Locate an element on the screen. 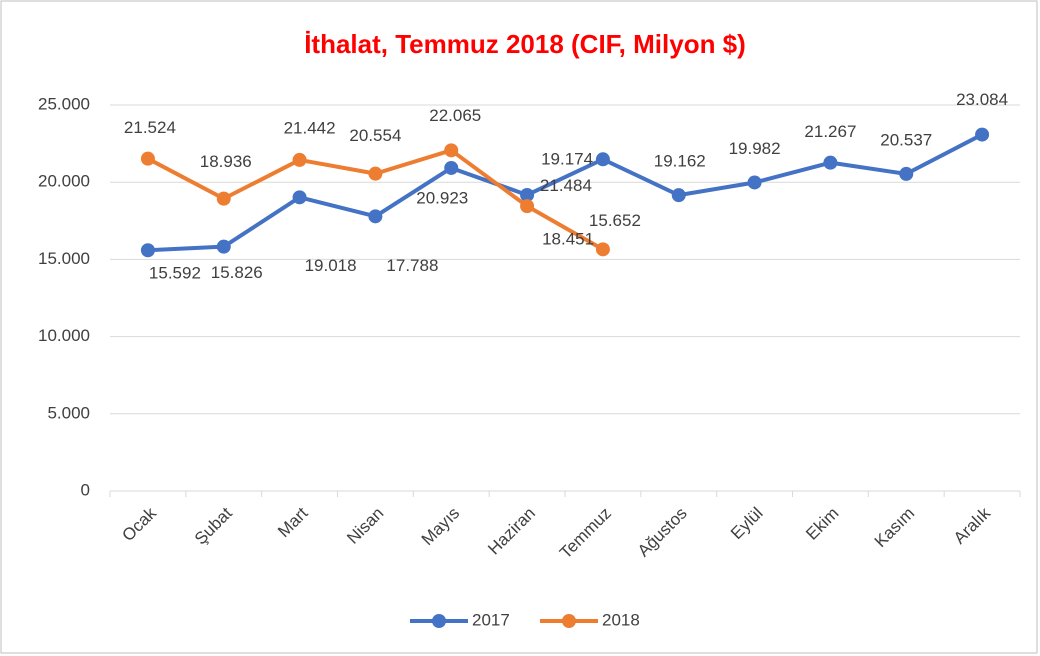 The width and height of the screenshot is (1040, 656). data-label: 15.592 is located at coordinates (175, 273).